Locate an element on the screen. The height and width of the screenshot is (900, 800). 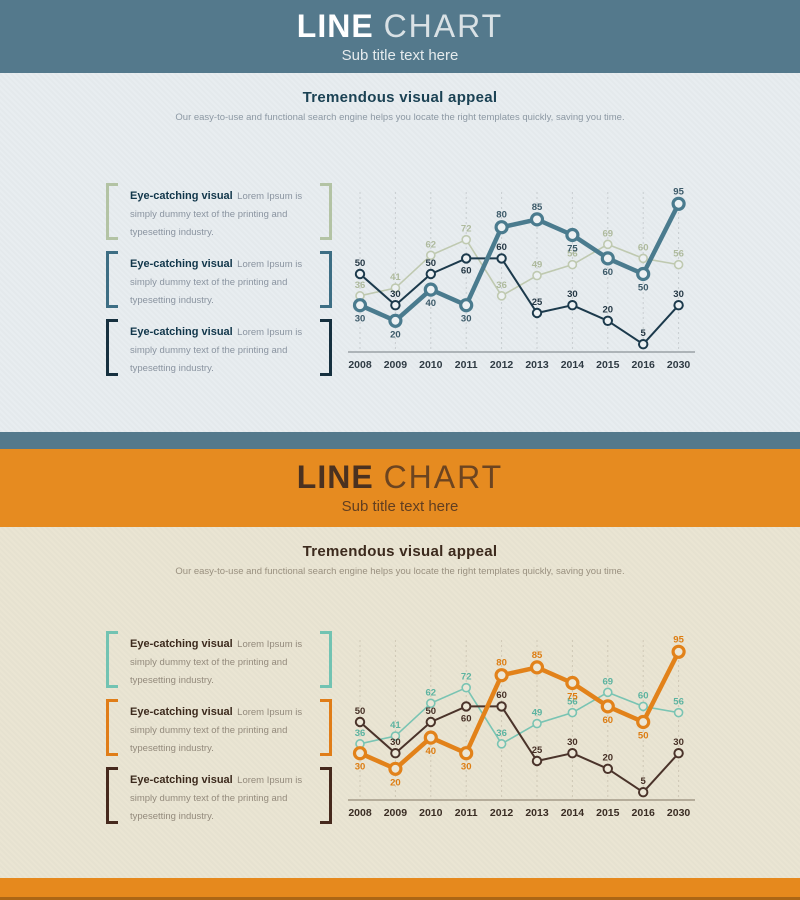
svg-text: 2008 is located at coordinates (360, 365).